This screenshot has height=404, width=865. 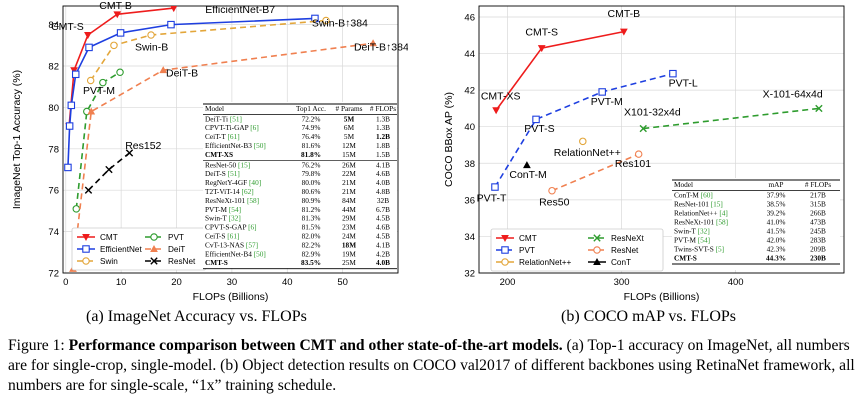 I want to click on x-tick-label: 50, so click(x=342, y=282).